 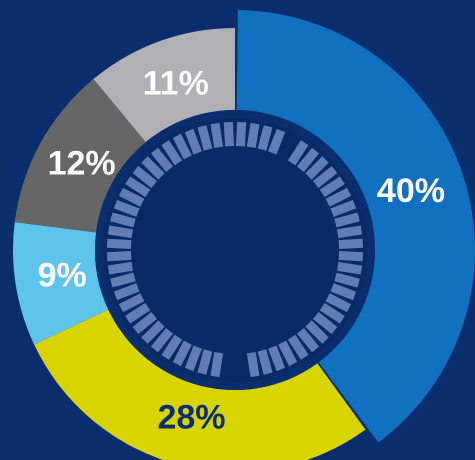 I want to click on data-label: 28%, so click(x=191, y=417).